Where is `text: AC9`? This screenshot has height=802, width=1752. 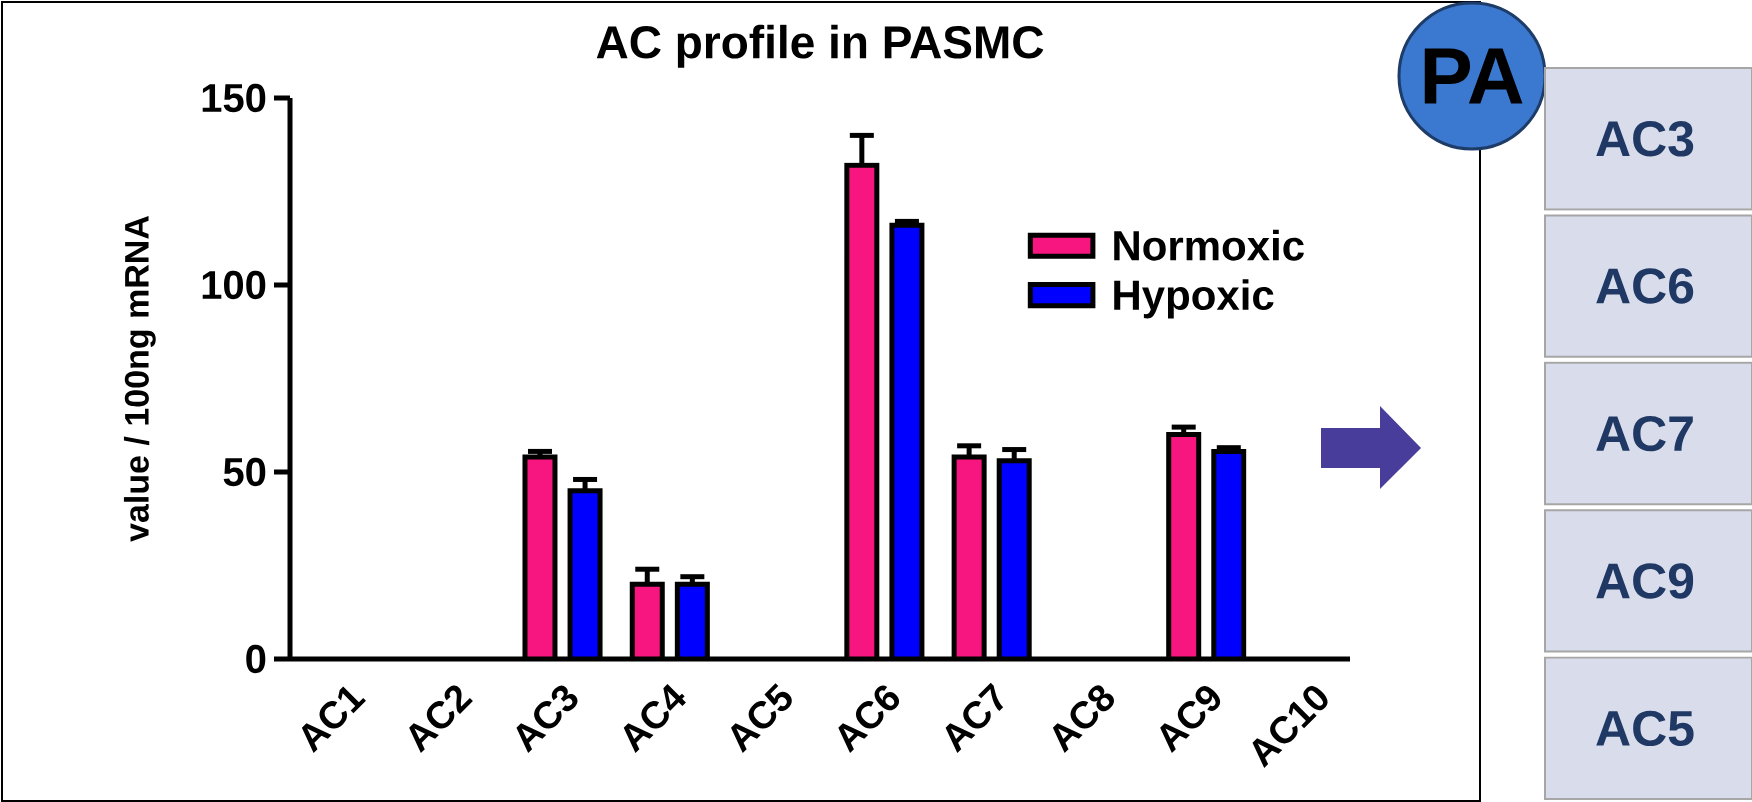 text: AC9 is located at coordinates (1645, 581).